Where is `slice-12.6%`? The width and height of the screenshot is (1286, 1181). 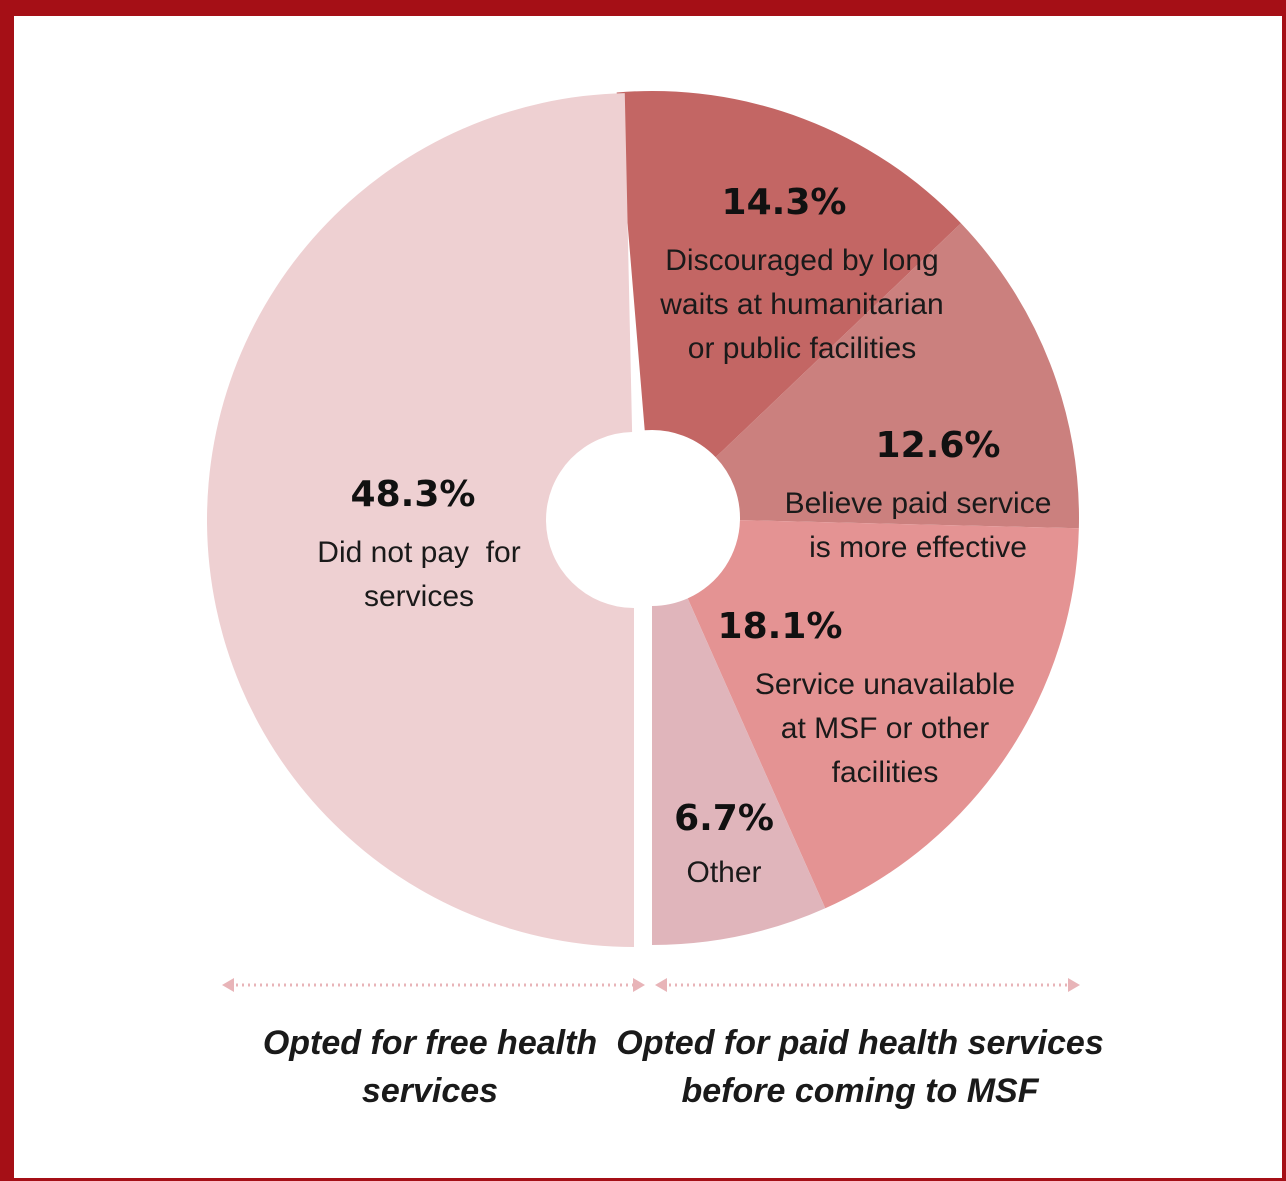 slice-12.6% is located at coordinates (897, 376).